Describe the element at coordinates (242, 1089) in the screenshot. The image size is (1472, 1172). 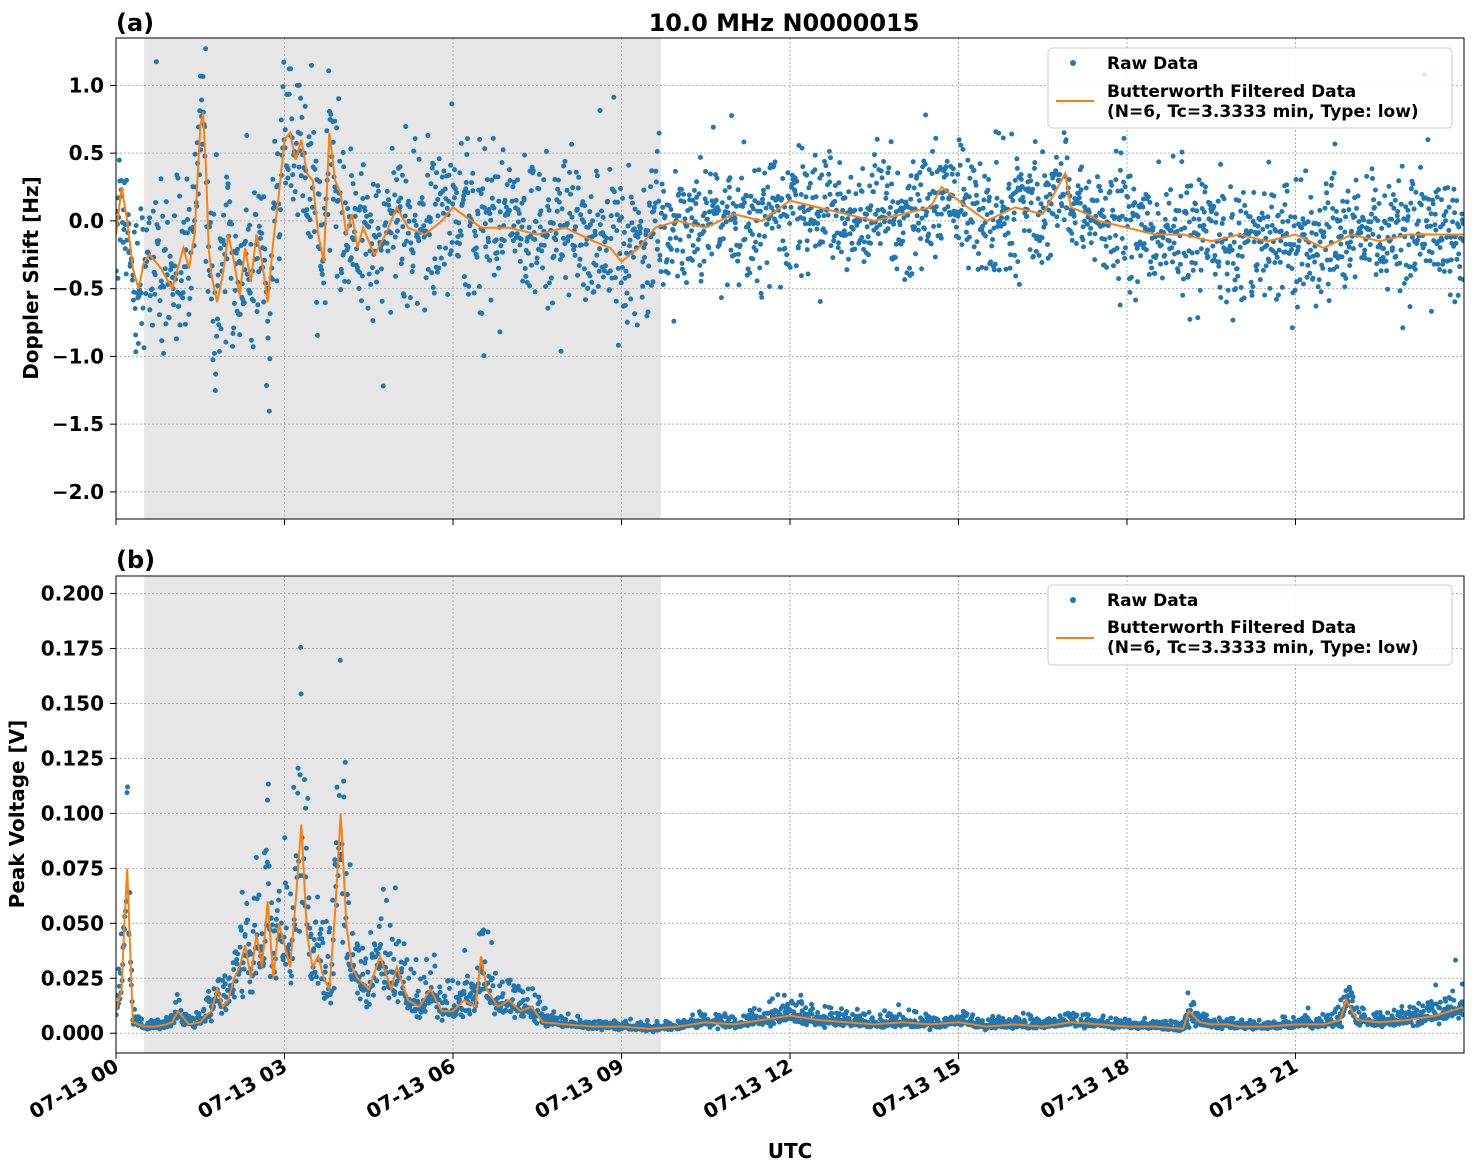
I see `x-tick-label: 07-13 03` at that location.